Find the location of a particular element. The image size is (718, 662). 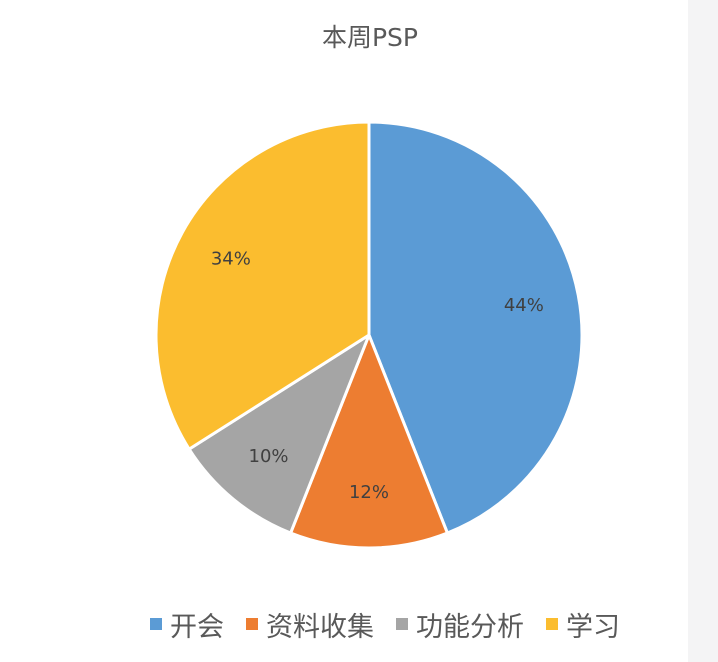

legend-item-kaihui: 开会 is located at coordinates (187, 624).